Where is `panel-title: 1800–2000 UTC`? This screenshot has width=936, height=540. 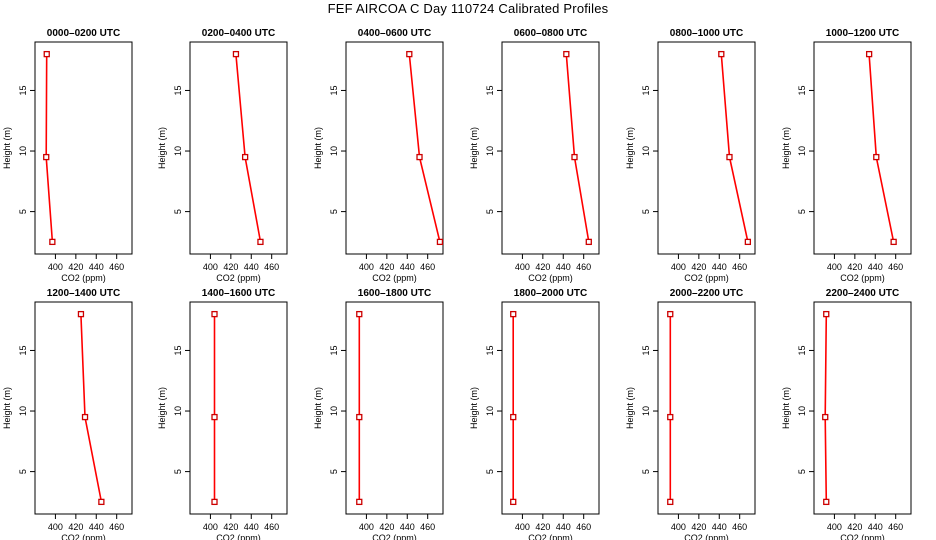 panel-title: 1800–2000 UTC is located at coordinates (550, 293).